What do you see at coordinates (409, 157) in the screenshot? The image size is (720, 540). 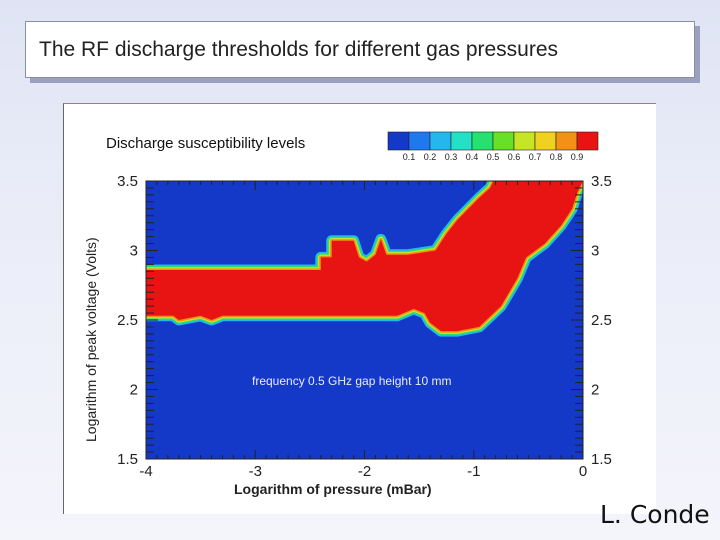 I see `colorbar-level-label: 0.1` at bounding box center [409, 157].